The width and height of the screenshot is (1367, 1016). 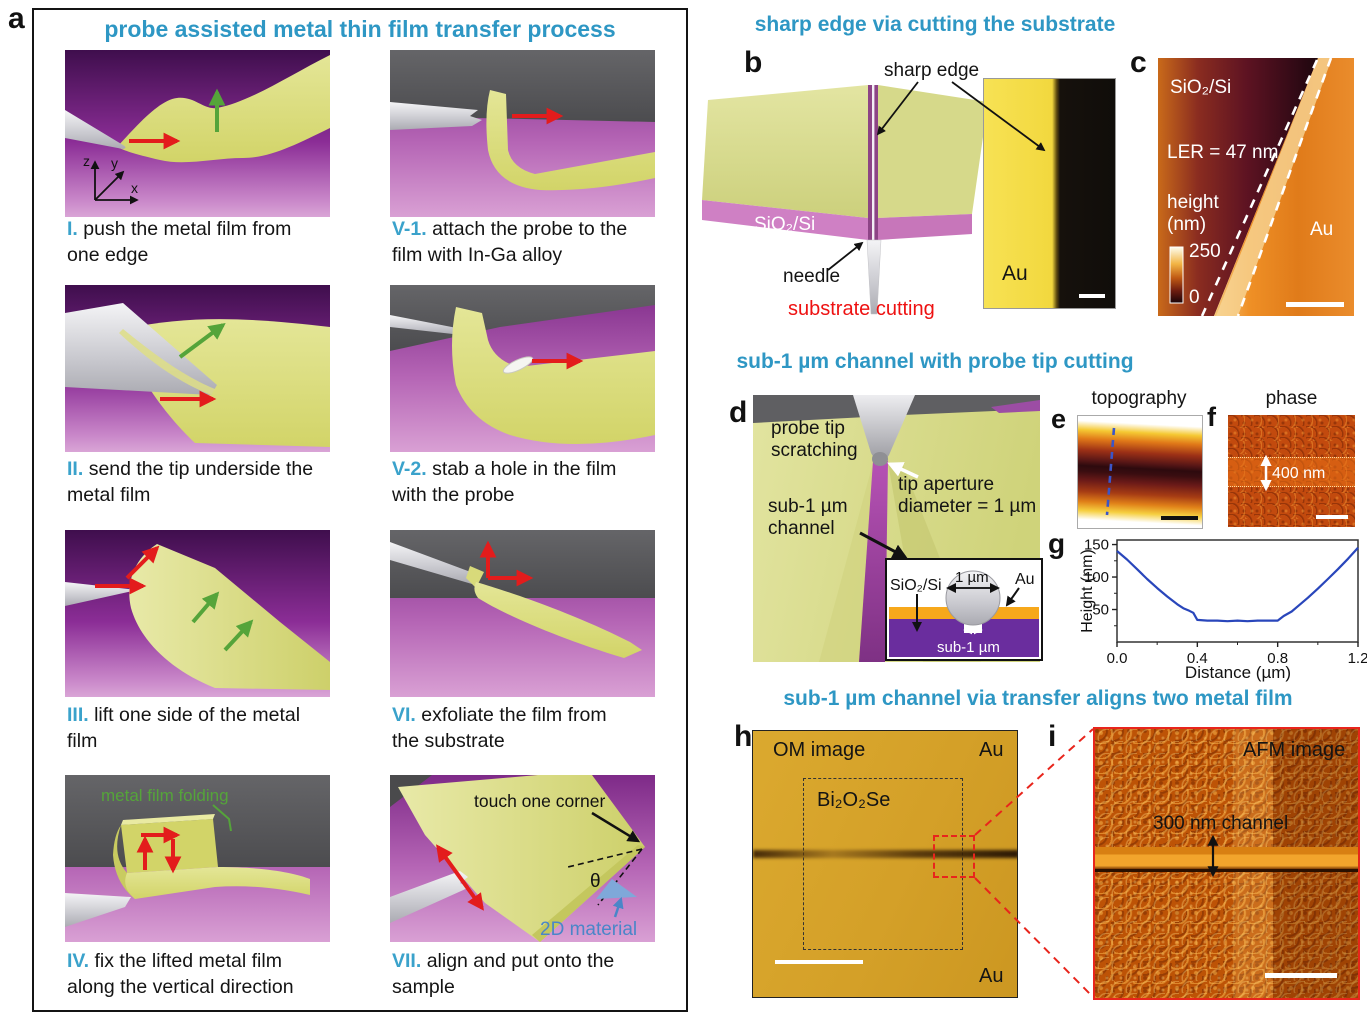 I want to click on theta-label: θ, so click(x=595, y=881).